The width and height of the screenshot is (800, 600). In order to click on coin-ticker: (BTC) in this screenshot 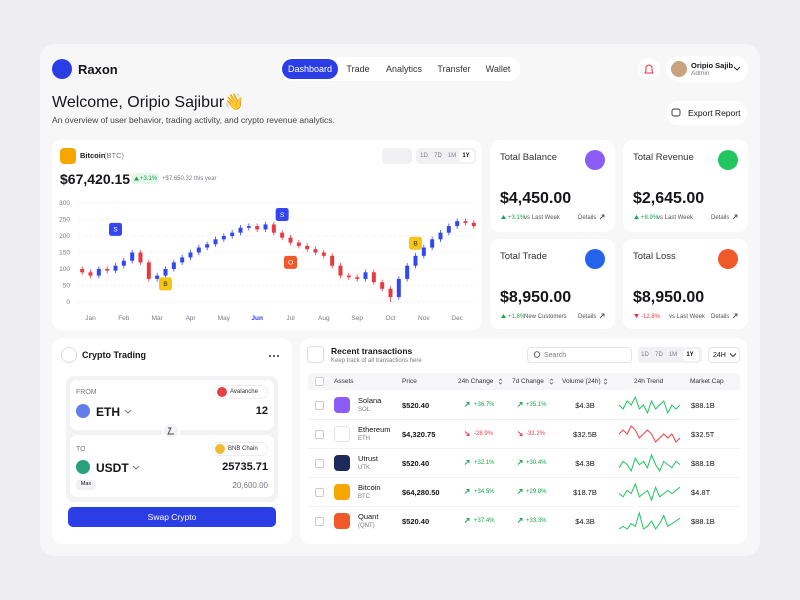, I will do `click(114, 155)`.